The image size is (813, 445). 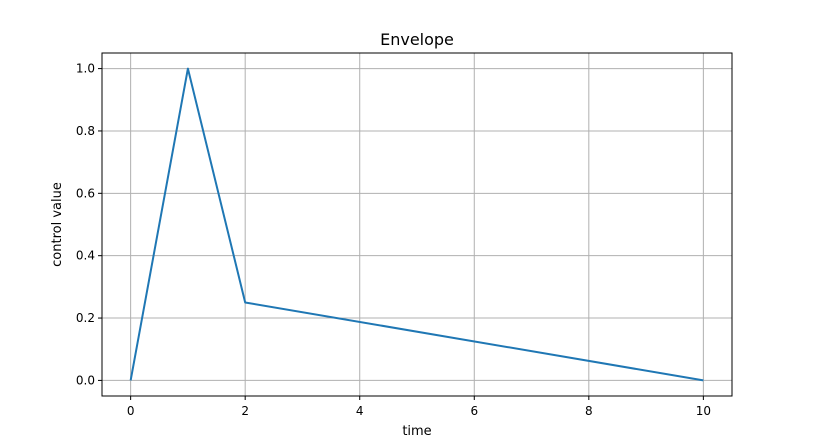 I want to click on y-tick-label: 0.6, so click(x=85, y=193).